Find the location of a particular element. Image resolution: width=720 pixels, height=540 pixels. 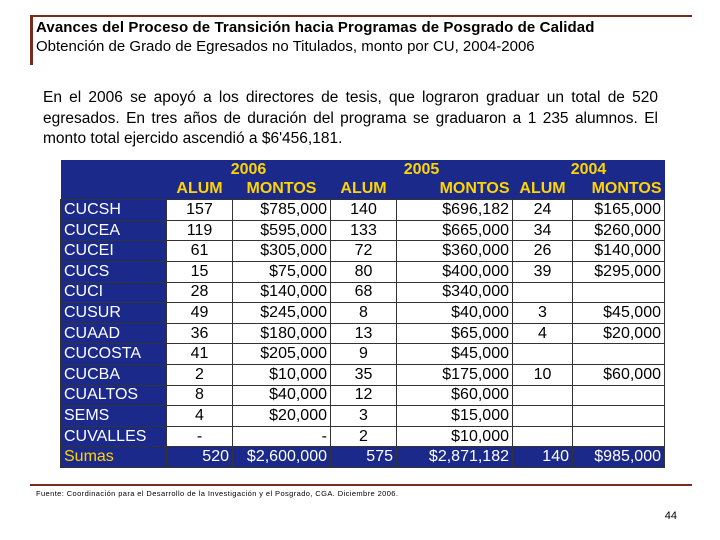

row-label: CUVALLES is located at coordinates (113, 436).